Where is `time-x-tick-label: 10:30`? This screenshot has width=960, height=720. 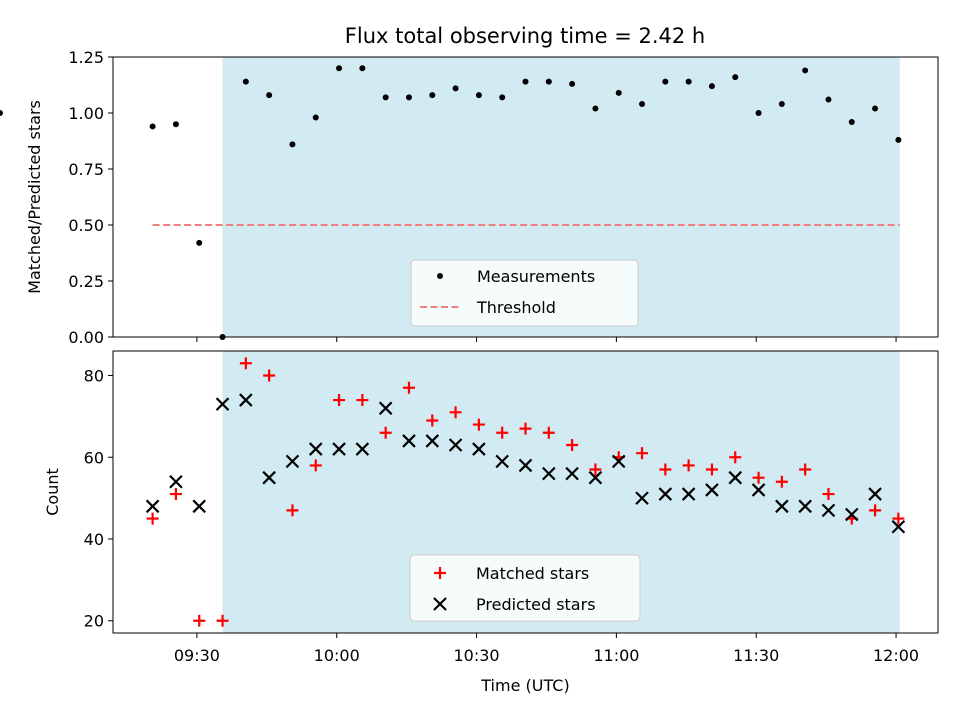
time-x-tick-label: 10:30 is located at coordinates (477, 655).